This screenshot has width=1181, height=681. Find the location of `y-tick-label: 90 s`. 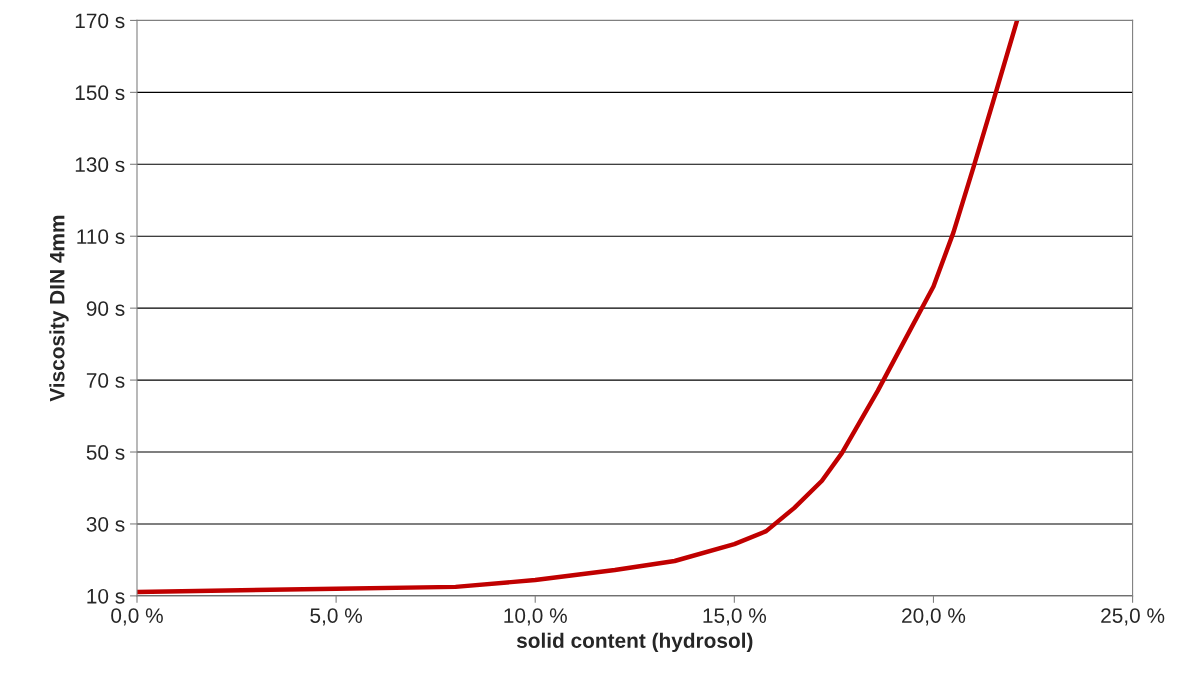

y-tick-label: 90 s is located at coordinates (105, 308).